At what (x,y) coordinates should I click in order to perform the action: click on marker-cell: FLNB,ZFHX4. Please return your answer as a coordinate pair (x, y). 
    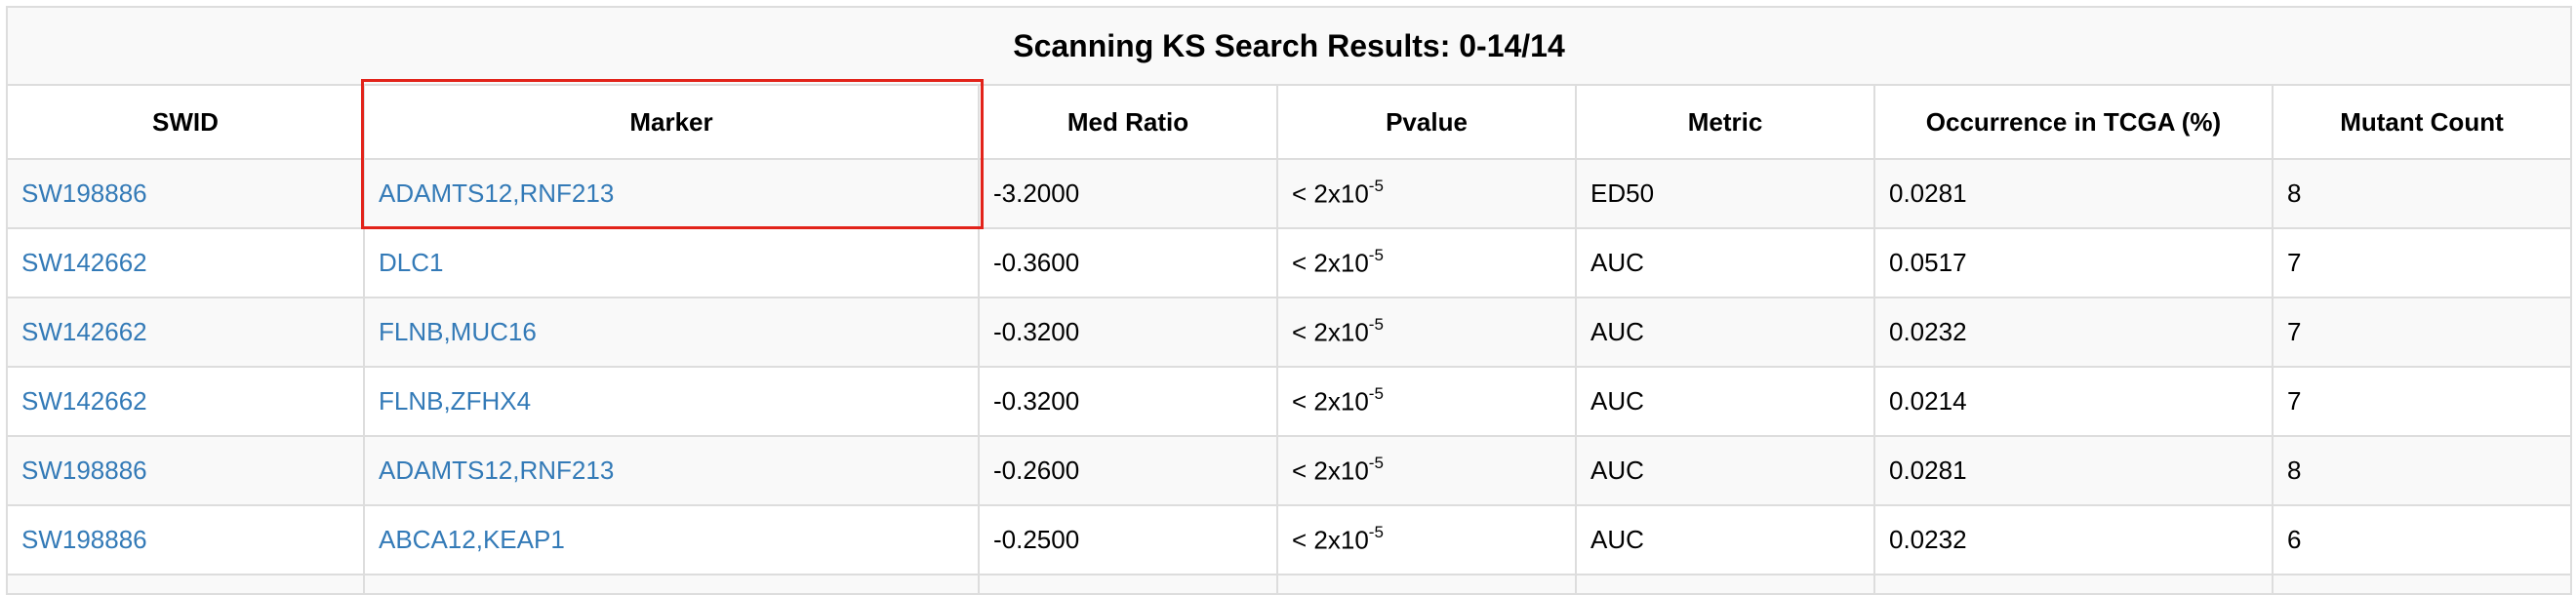
    Looking at the image, I should click on (671, 401).